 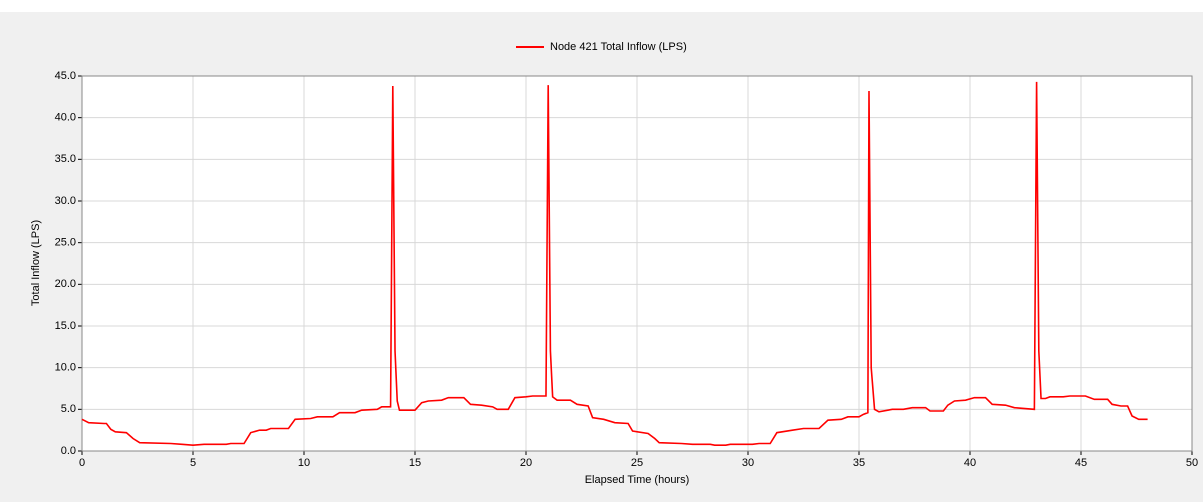 I want to click on x-tick-label: 10, so click(x=304, y=463).